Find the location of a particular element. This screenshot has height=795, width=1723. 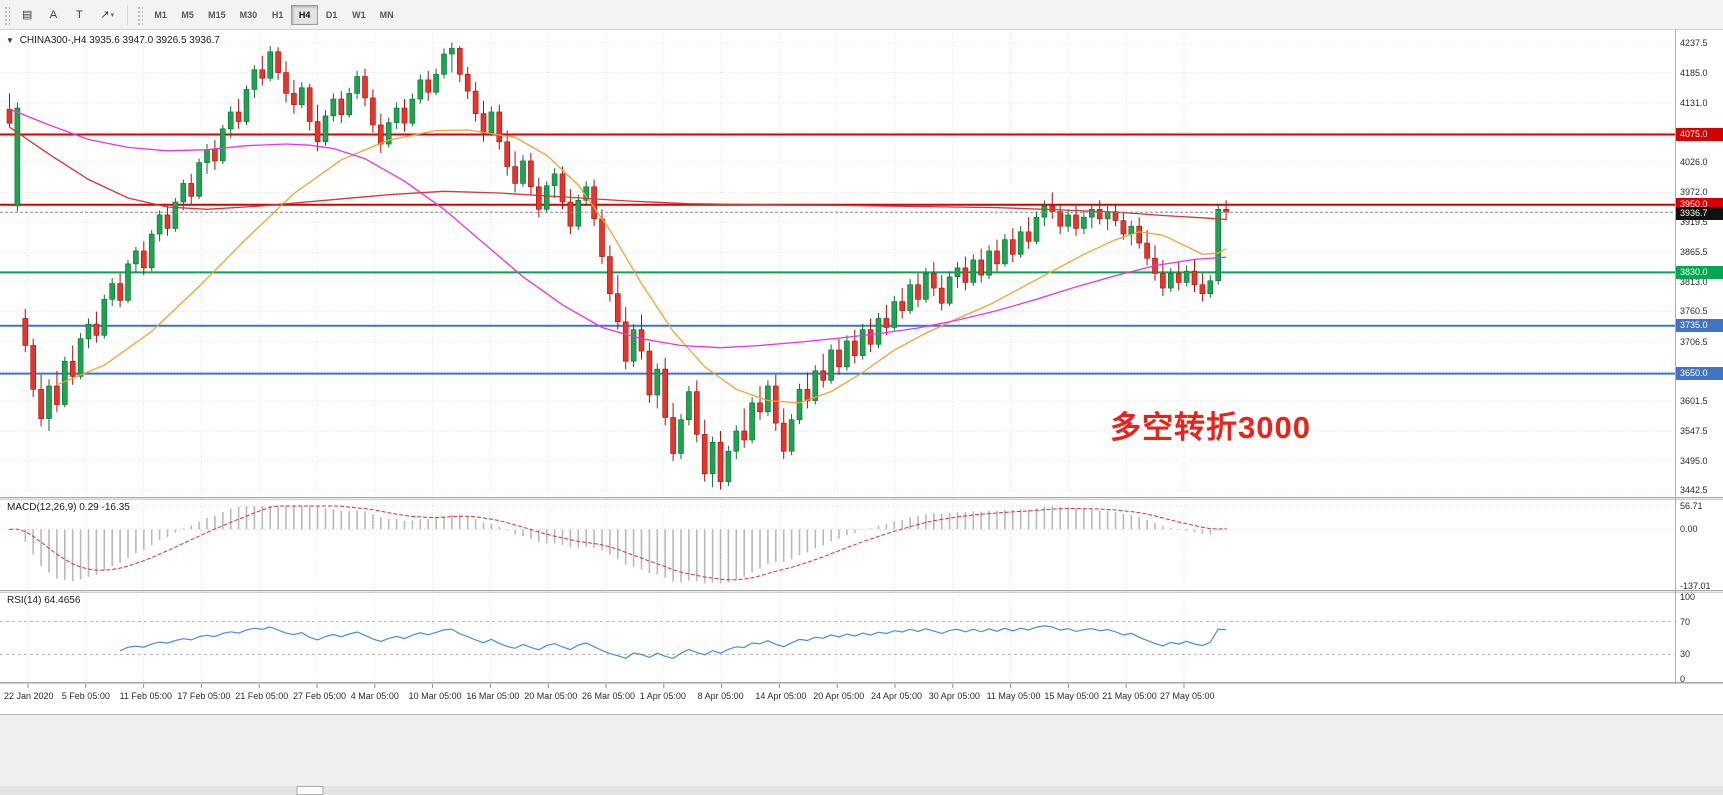

timeframe-mn-button: MN is located at coordinates (387, 15).